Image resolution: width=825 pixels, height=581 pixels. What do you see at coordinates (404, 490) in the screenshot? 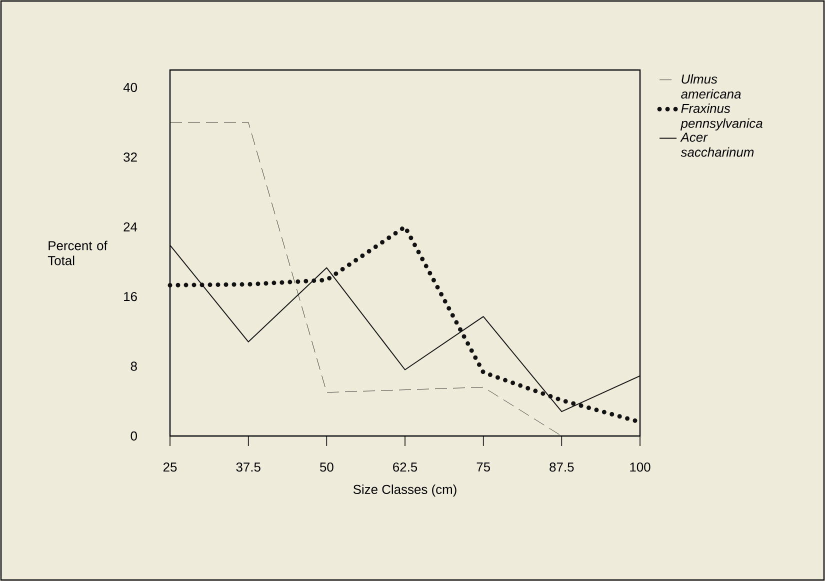
I see `x-axis-title: Size Classes (cm)` at bounding box center [404, 490].